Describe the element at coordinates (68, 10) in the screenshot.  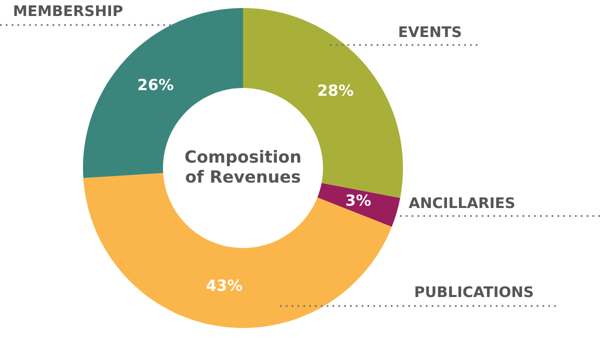
I see `slice-label: MEMBERSHIP` at that location.